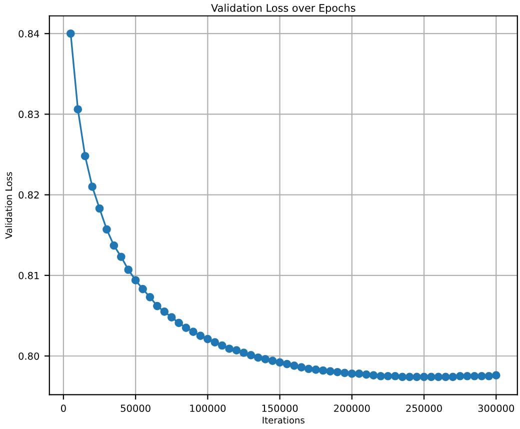 Image resolution: width=520 pixels, height=429 pixels. What do you see at coordinates (283, 420) in the screenshot?
I see `x-axis-title: Iterations` at bounding box center [283, 420].